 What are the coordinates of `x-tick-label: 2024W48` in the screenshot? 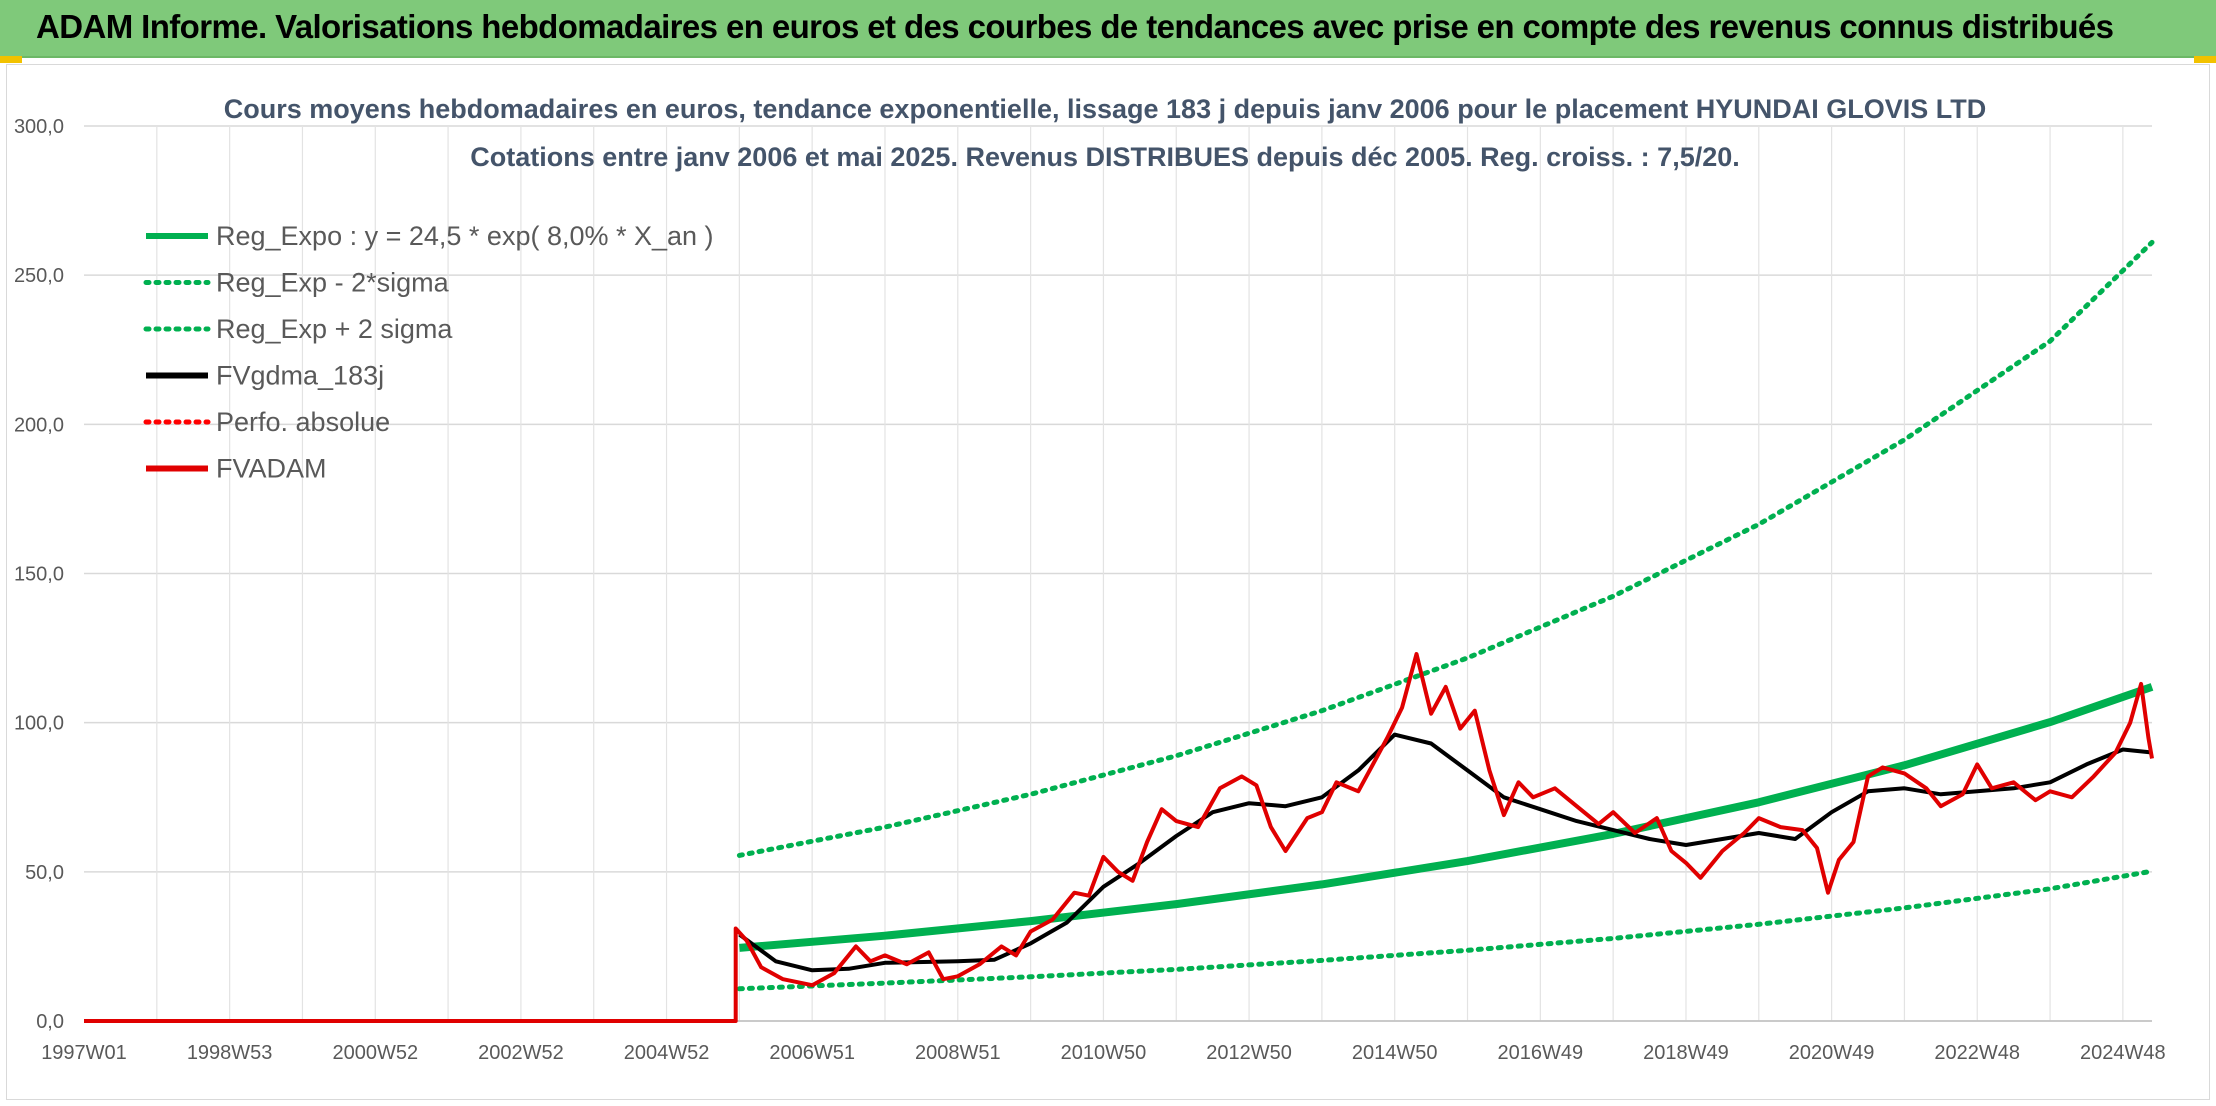 It's located at (2123, 1053).